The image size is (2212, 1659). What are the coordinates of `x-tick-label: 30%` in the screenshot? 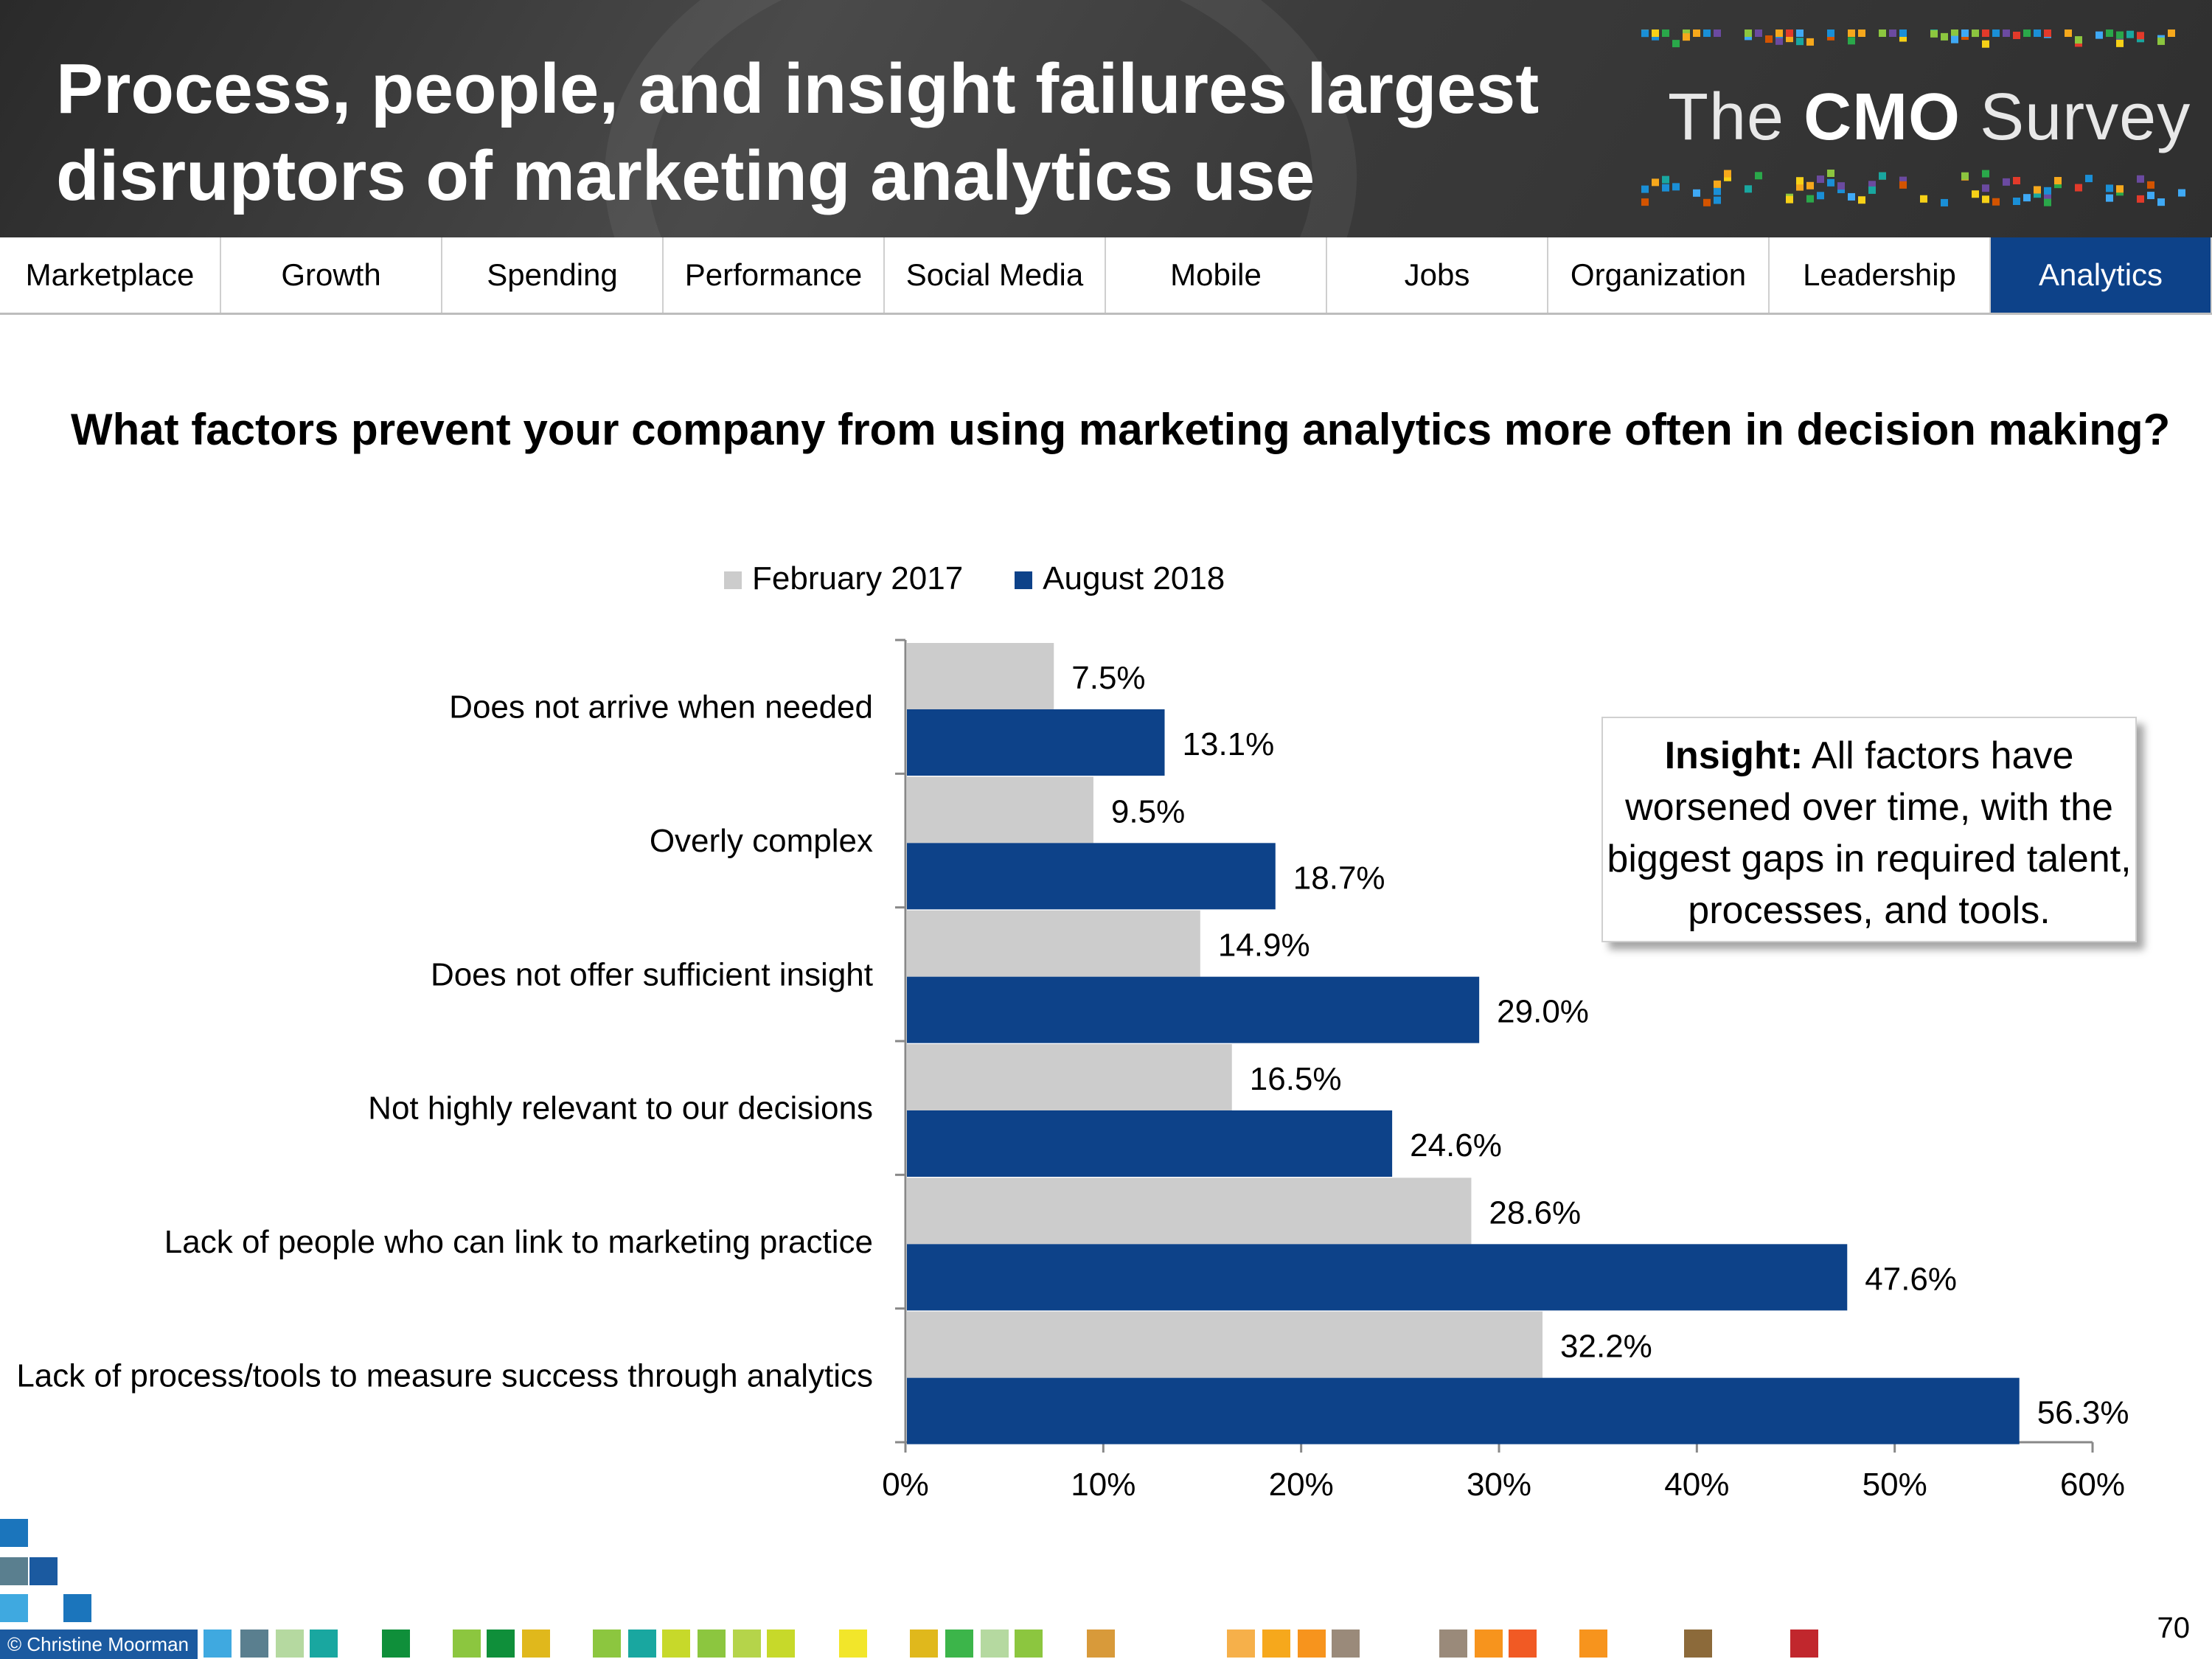 It's located at (1499, 1485).